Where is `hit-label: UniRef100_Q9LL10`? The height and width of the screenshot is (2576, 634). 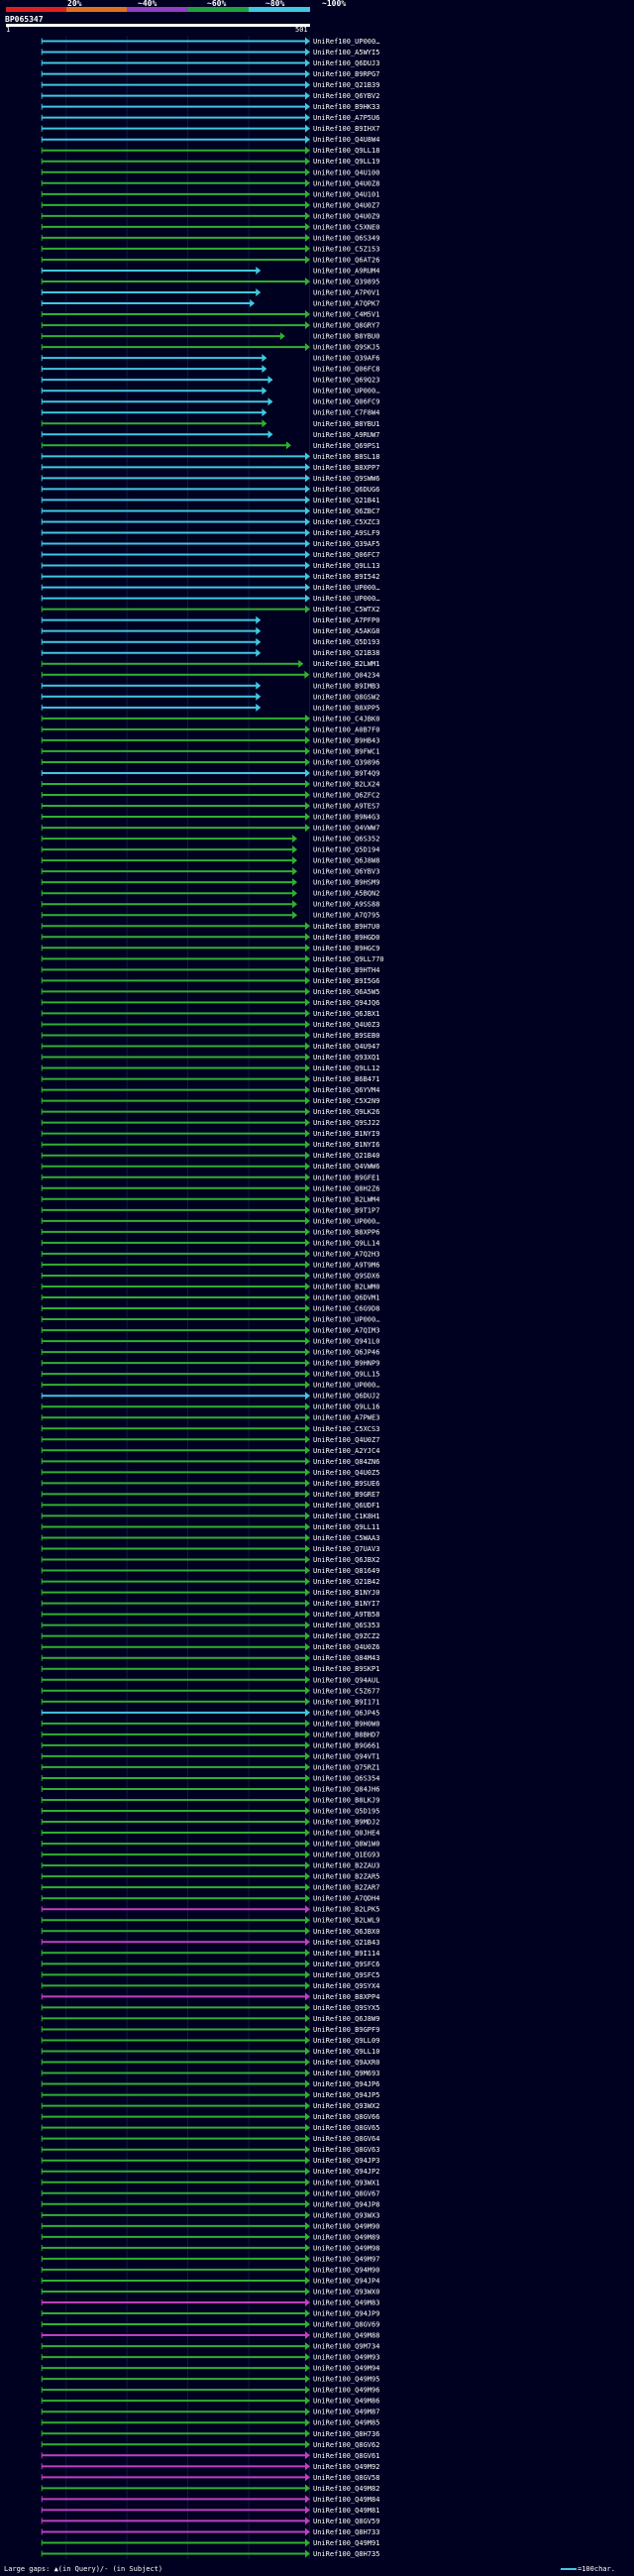
hit-label: UniRef100_Q9LL10 is located at coordinates (346, 2052).